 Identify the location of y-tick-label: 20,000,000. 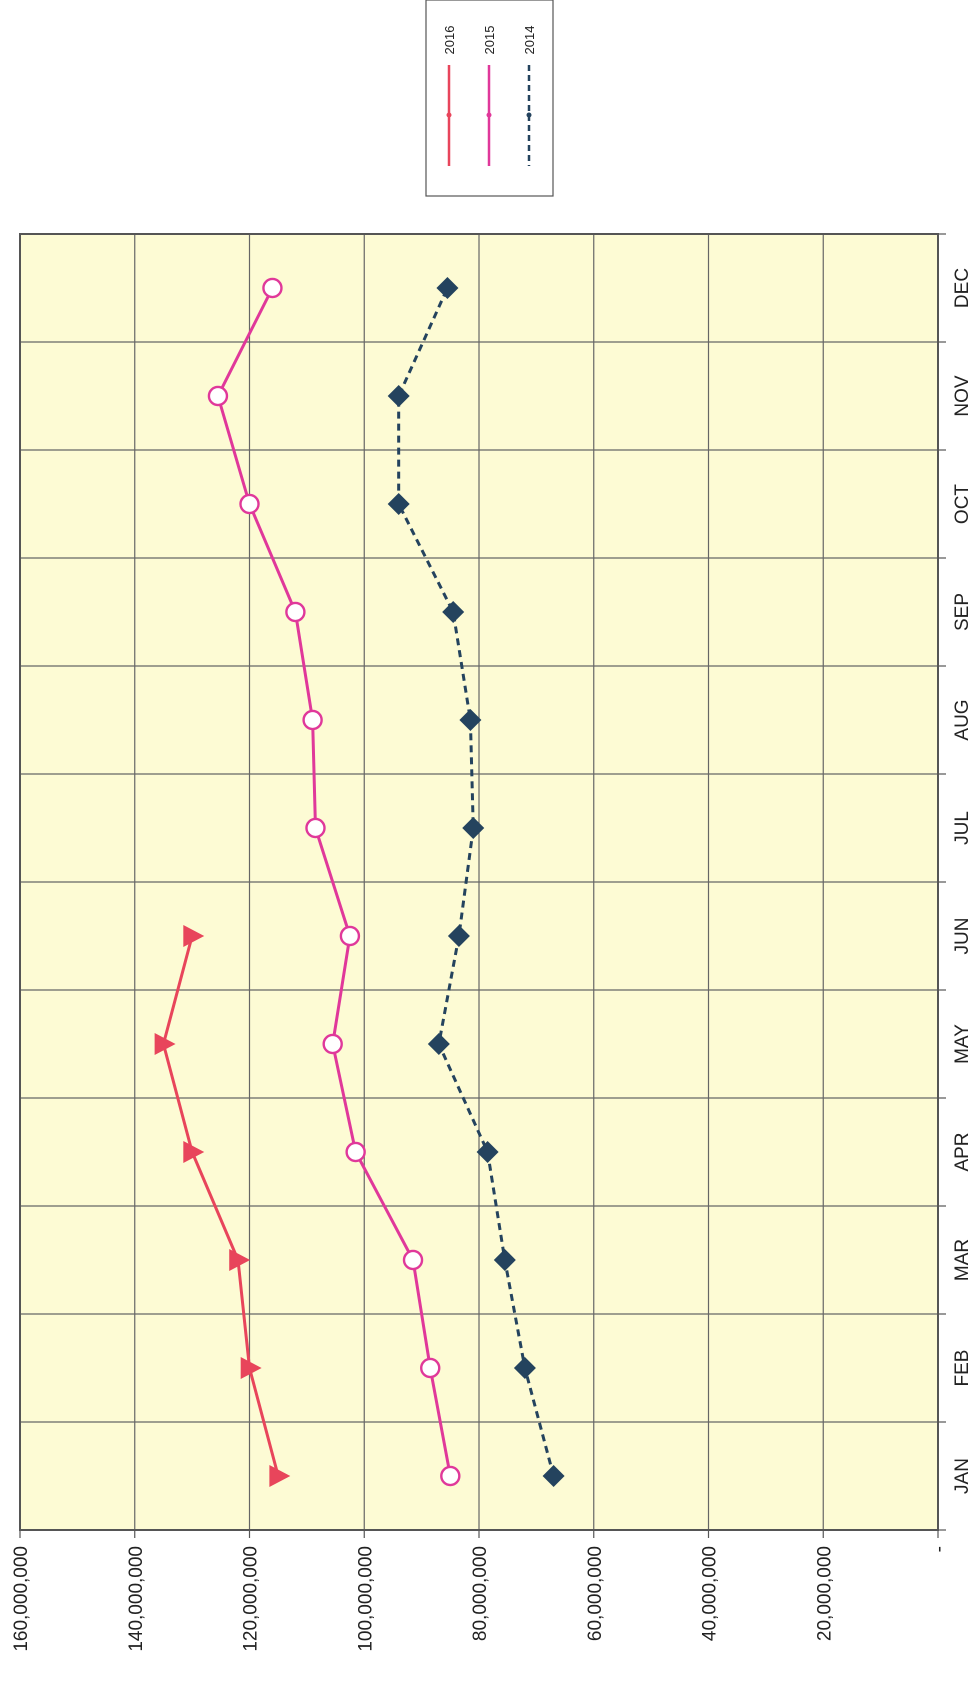
(824, 1593).